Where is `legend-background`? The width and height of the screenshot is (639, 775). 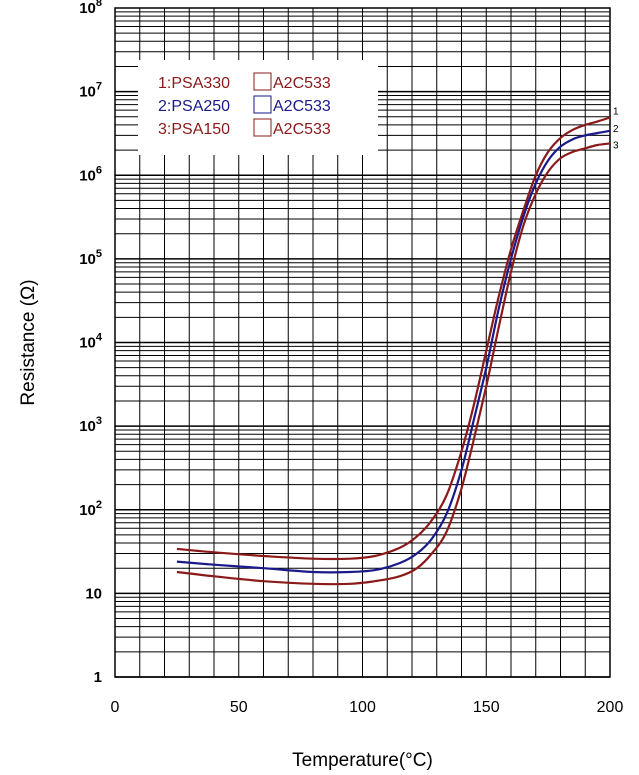
legend-background is located at coordinates (258, 107).